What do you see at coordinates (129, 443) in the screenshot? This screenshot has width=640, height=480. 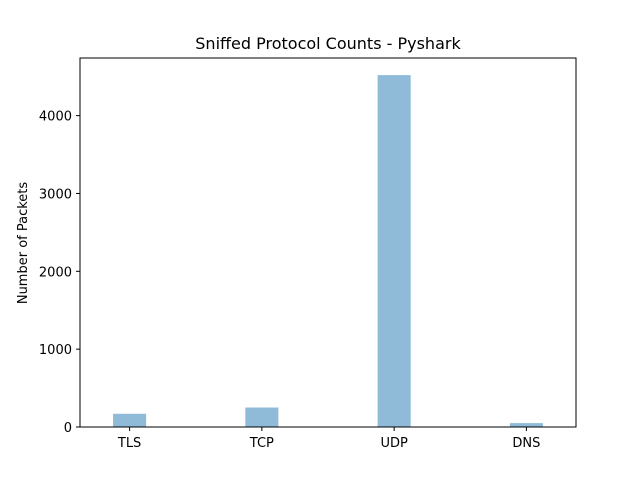 I see `x-tick-label-tls: TLS` at bounding box center [129, 443].